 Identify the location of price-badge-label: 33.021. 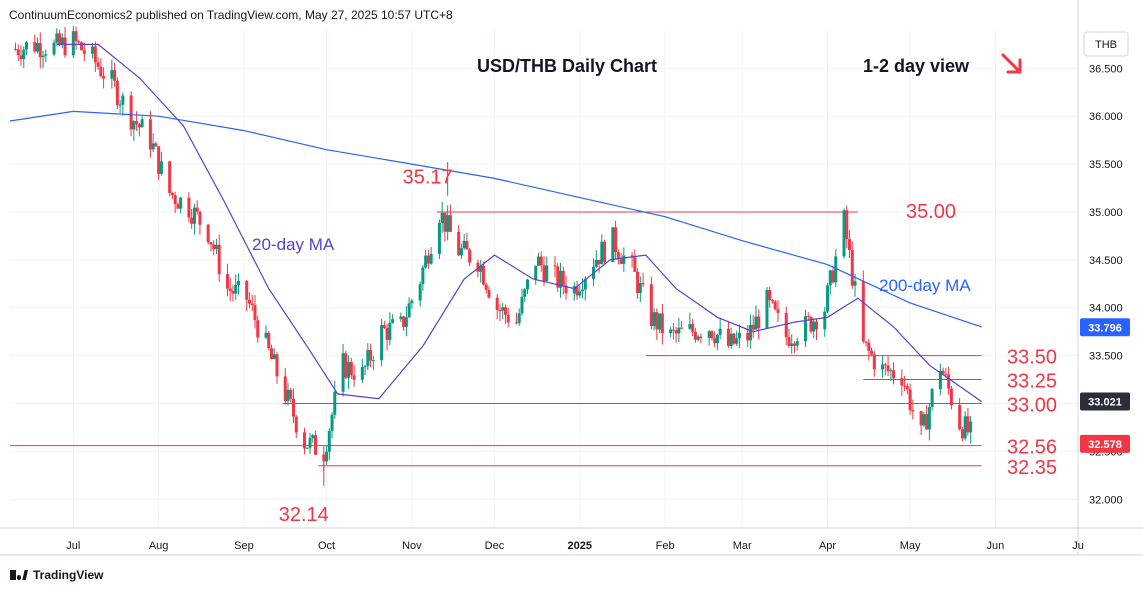
(1105, 402).